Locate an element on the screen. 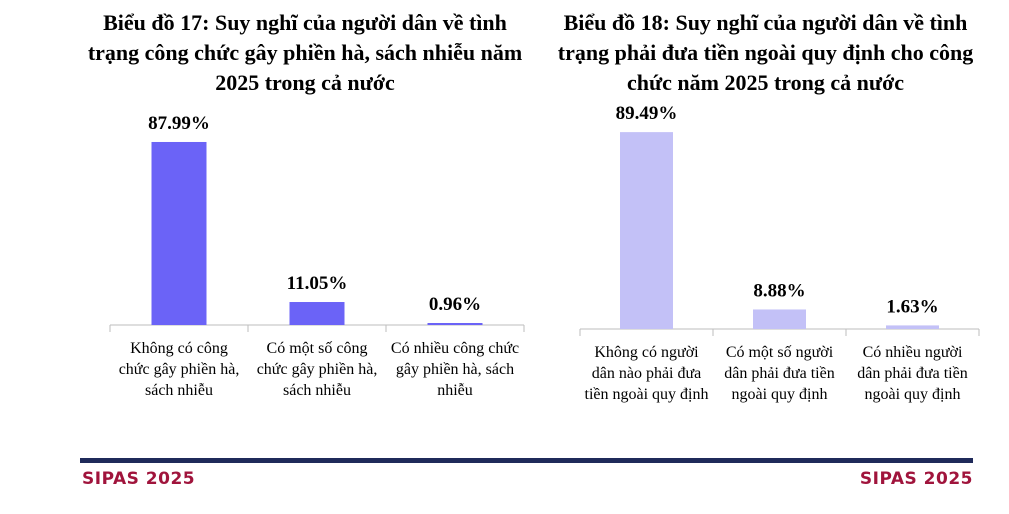 This screenshot has width=1009, height=514. data-label: 1.63% is located at coordinates (912, 306).